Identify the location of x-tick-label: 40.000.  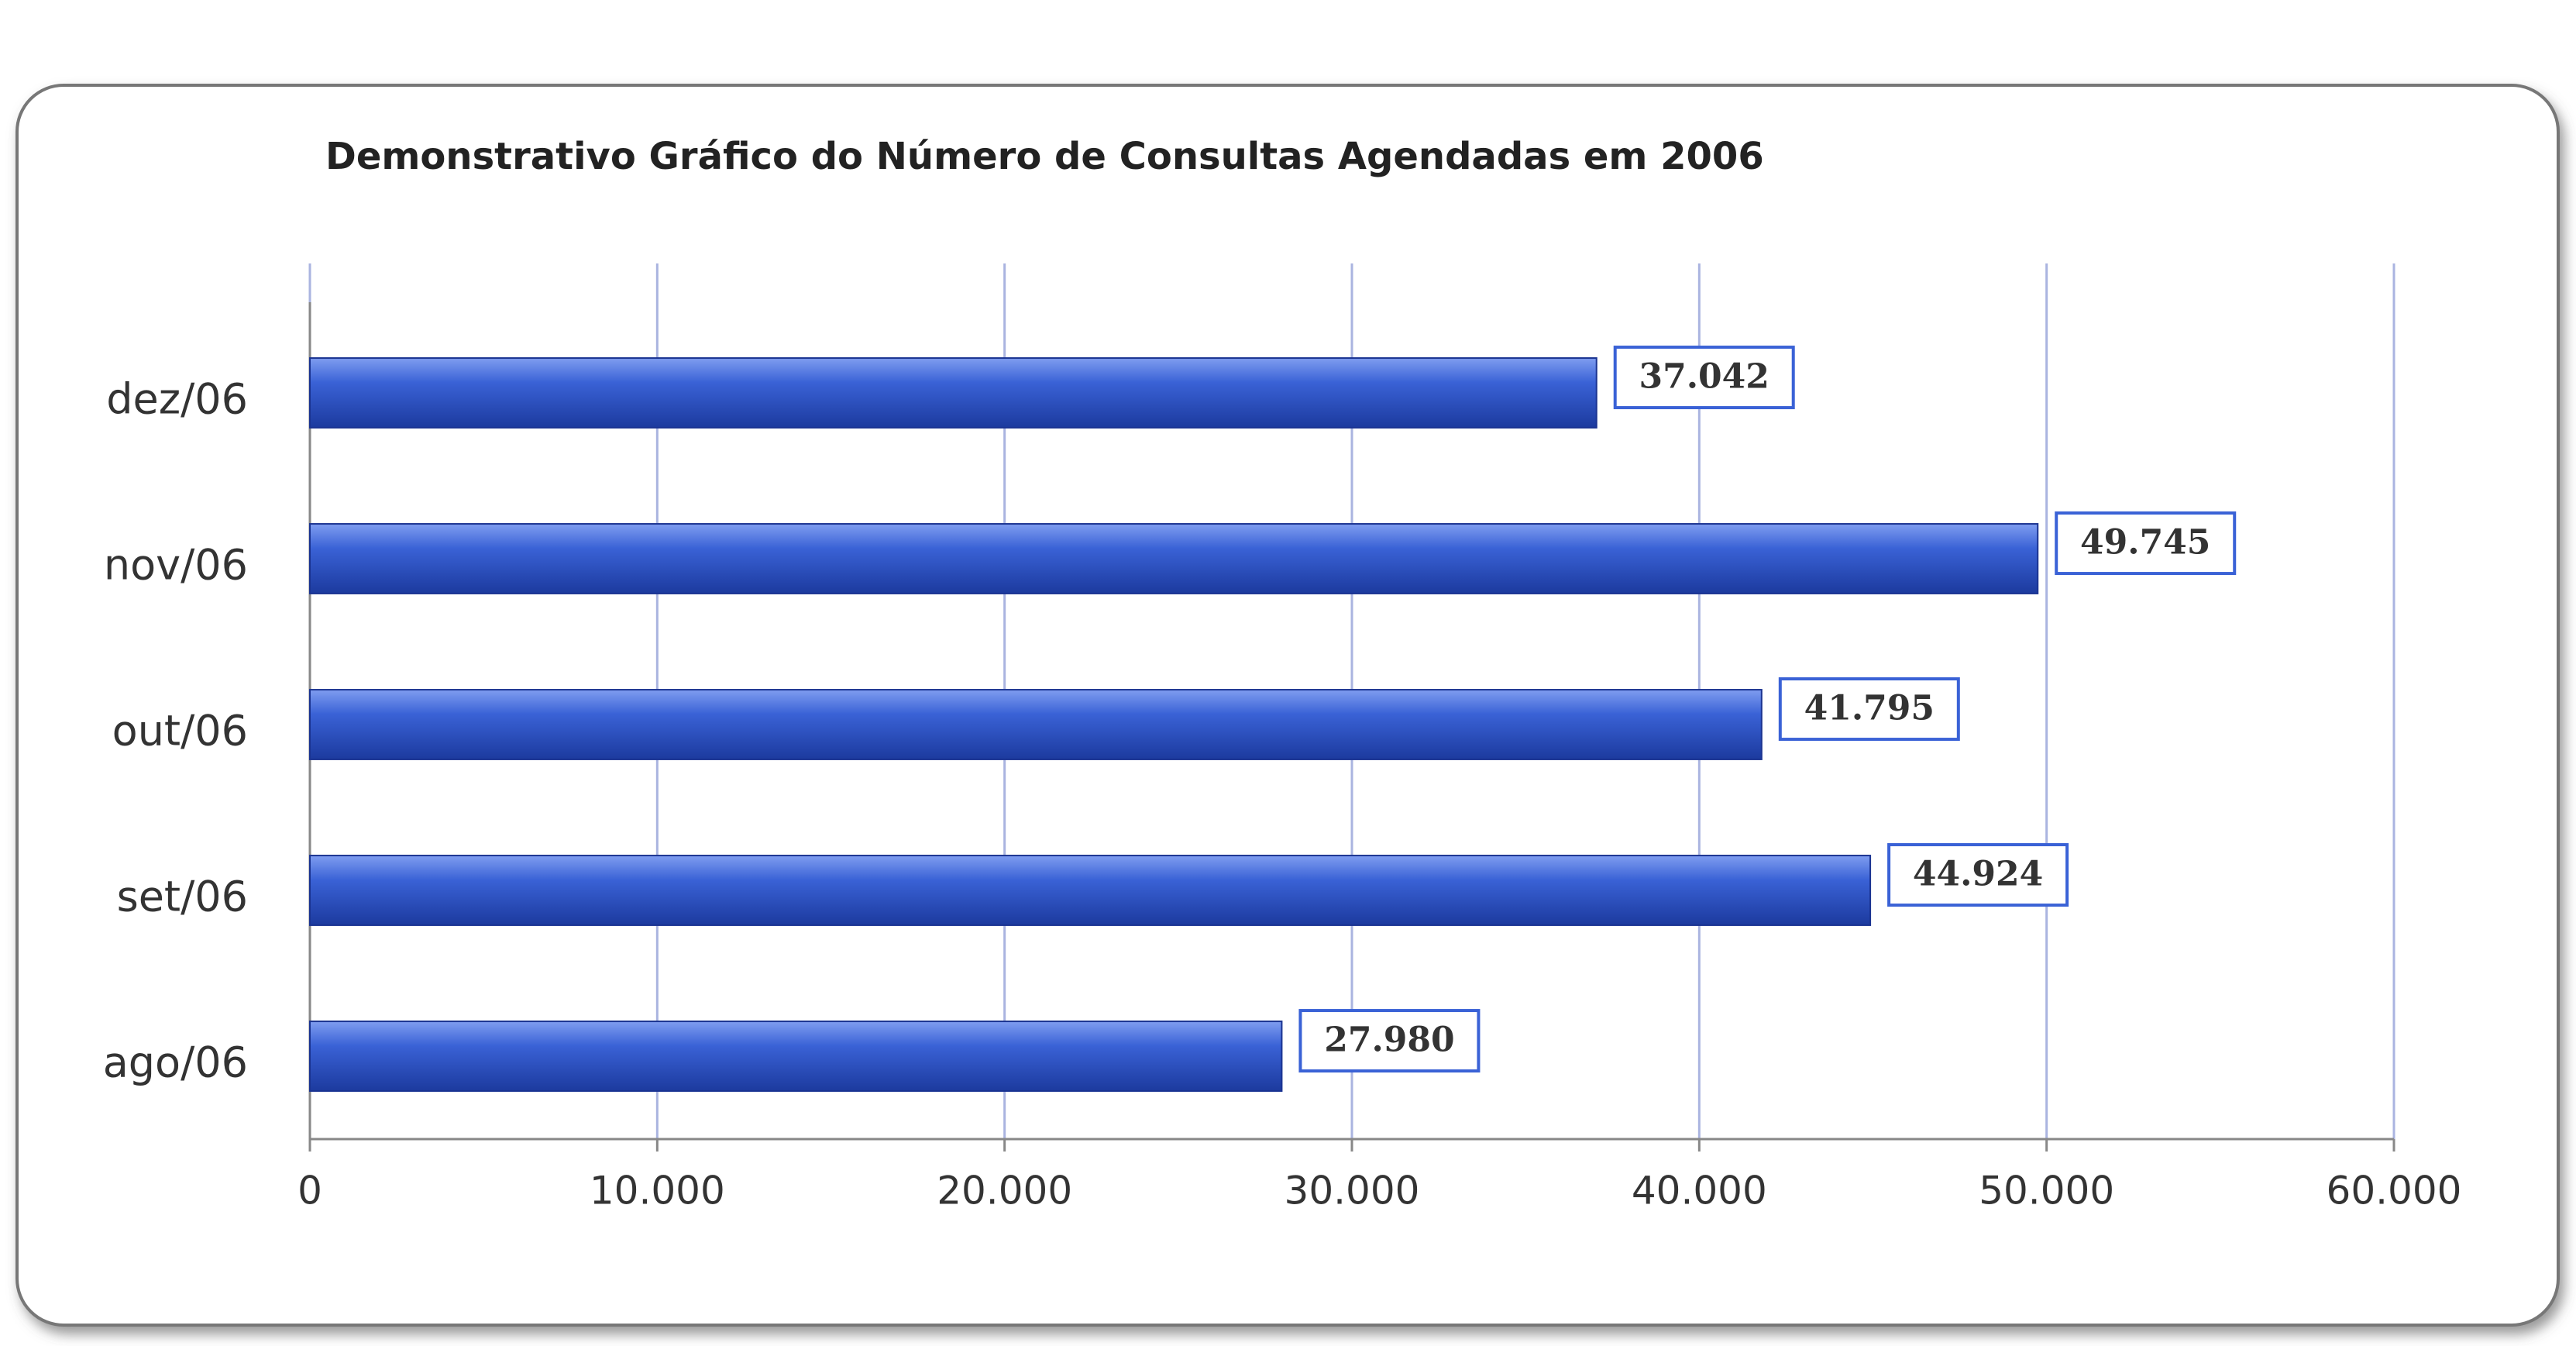
(1699, 1191).